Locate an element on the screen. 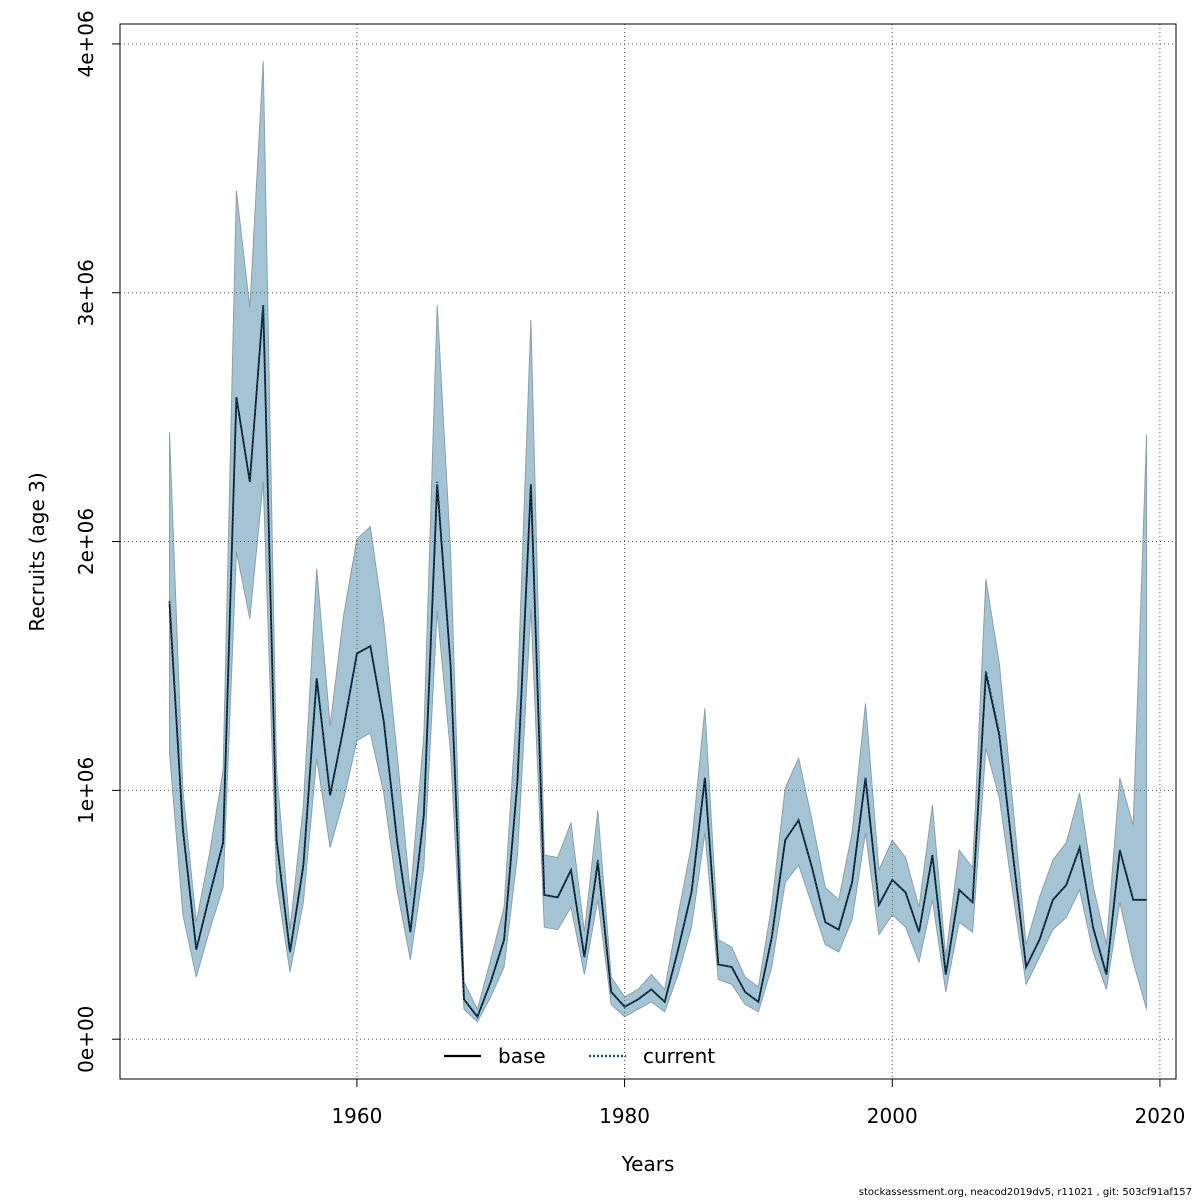 The width and height of the screenshot is (1200, 1200). x-tick-label: 1960 is located at coordinates (356, 1116).